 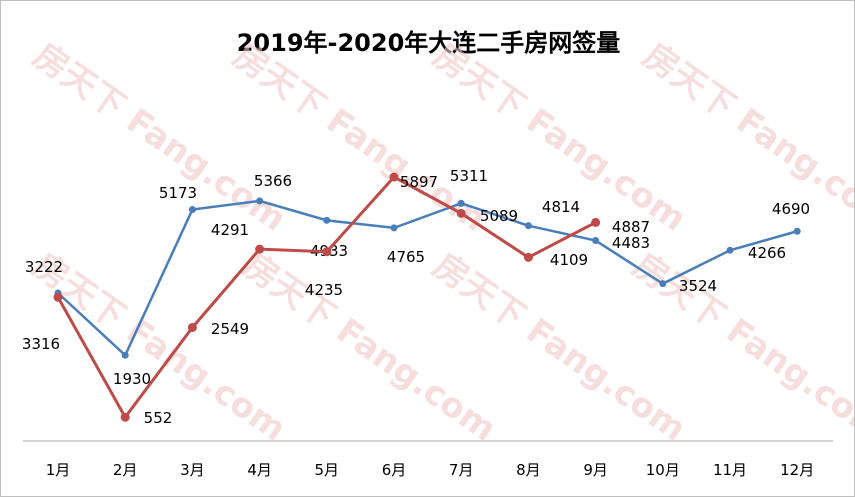 What do you see at coordinates (394, 470) in the screenshot?
I see `x-tick-label: 6月` at bounding box center [394, 470].